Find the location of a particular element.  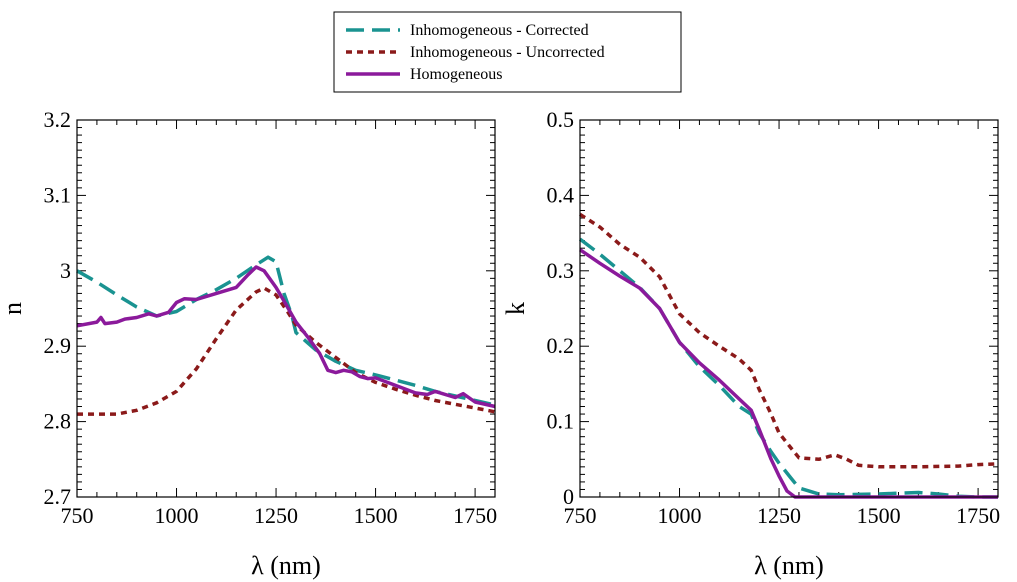

series-lines-n is located at coordinates (286, 335).